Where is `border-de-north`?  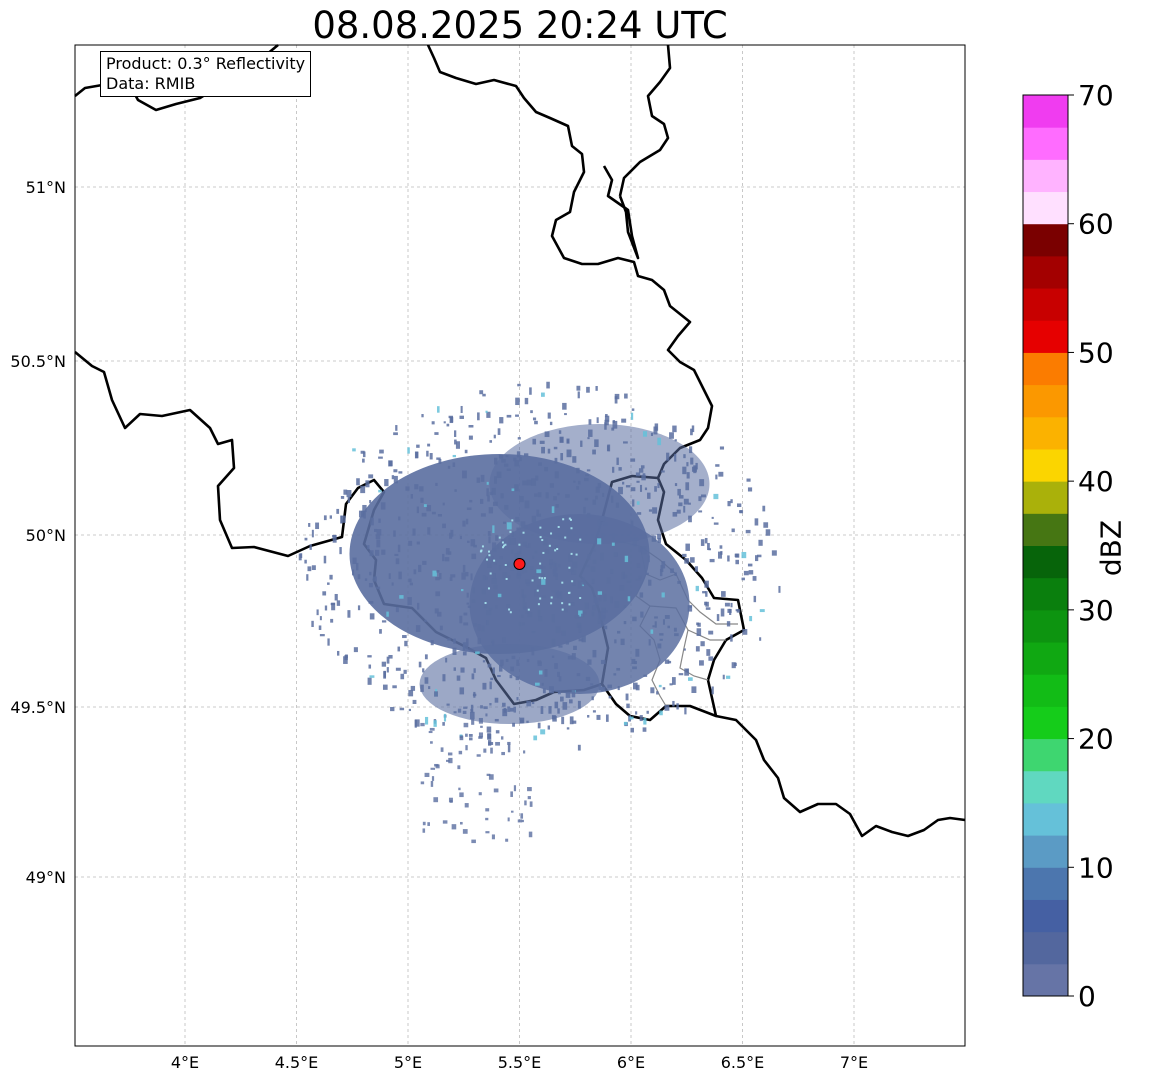
border-de-north is located at coordinates (645, 120).